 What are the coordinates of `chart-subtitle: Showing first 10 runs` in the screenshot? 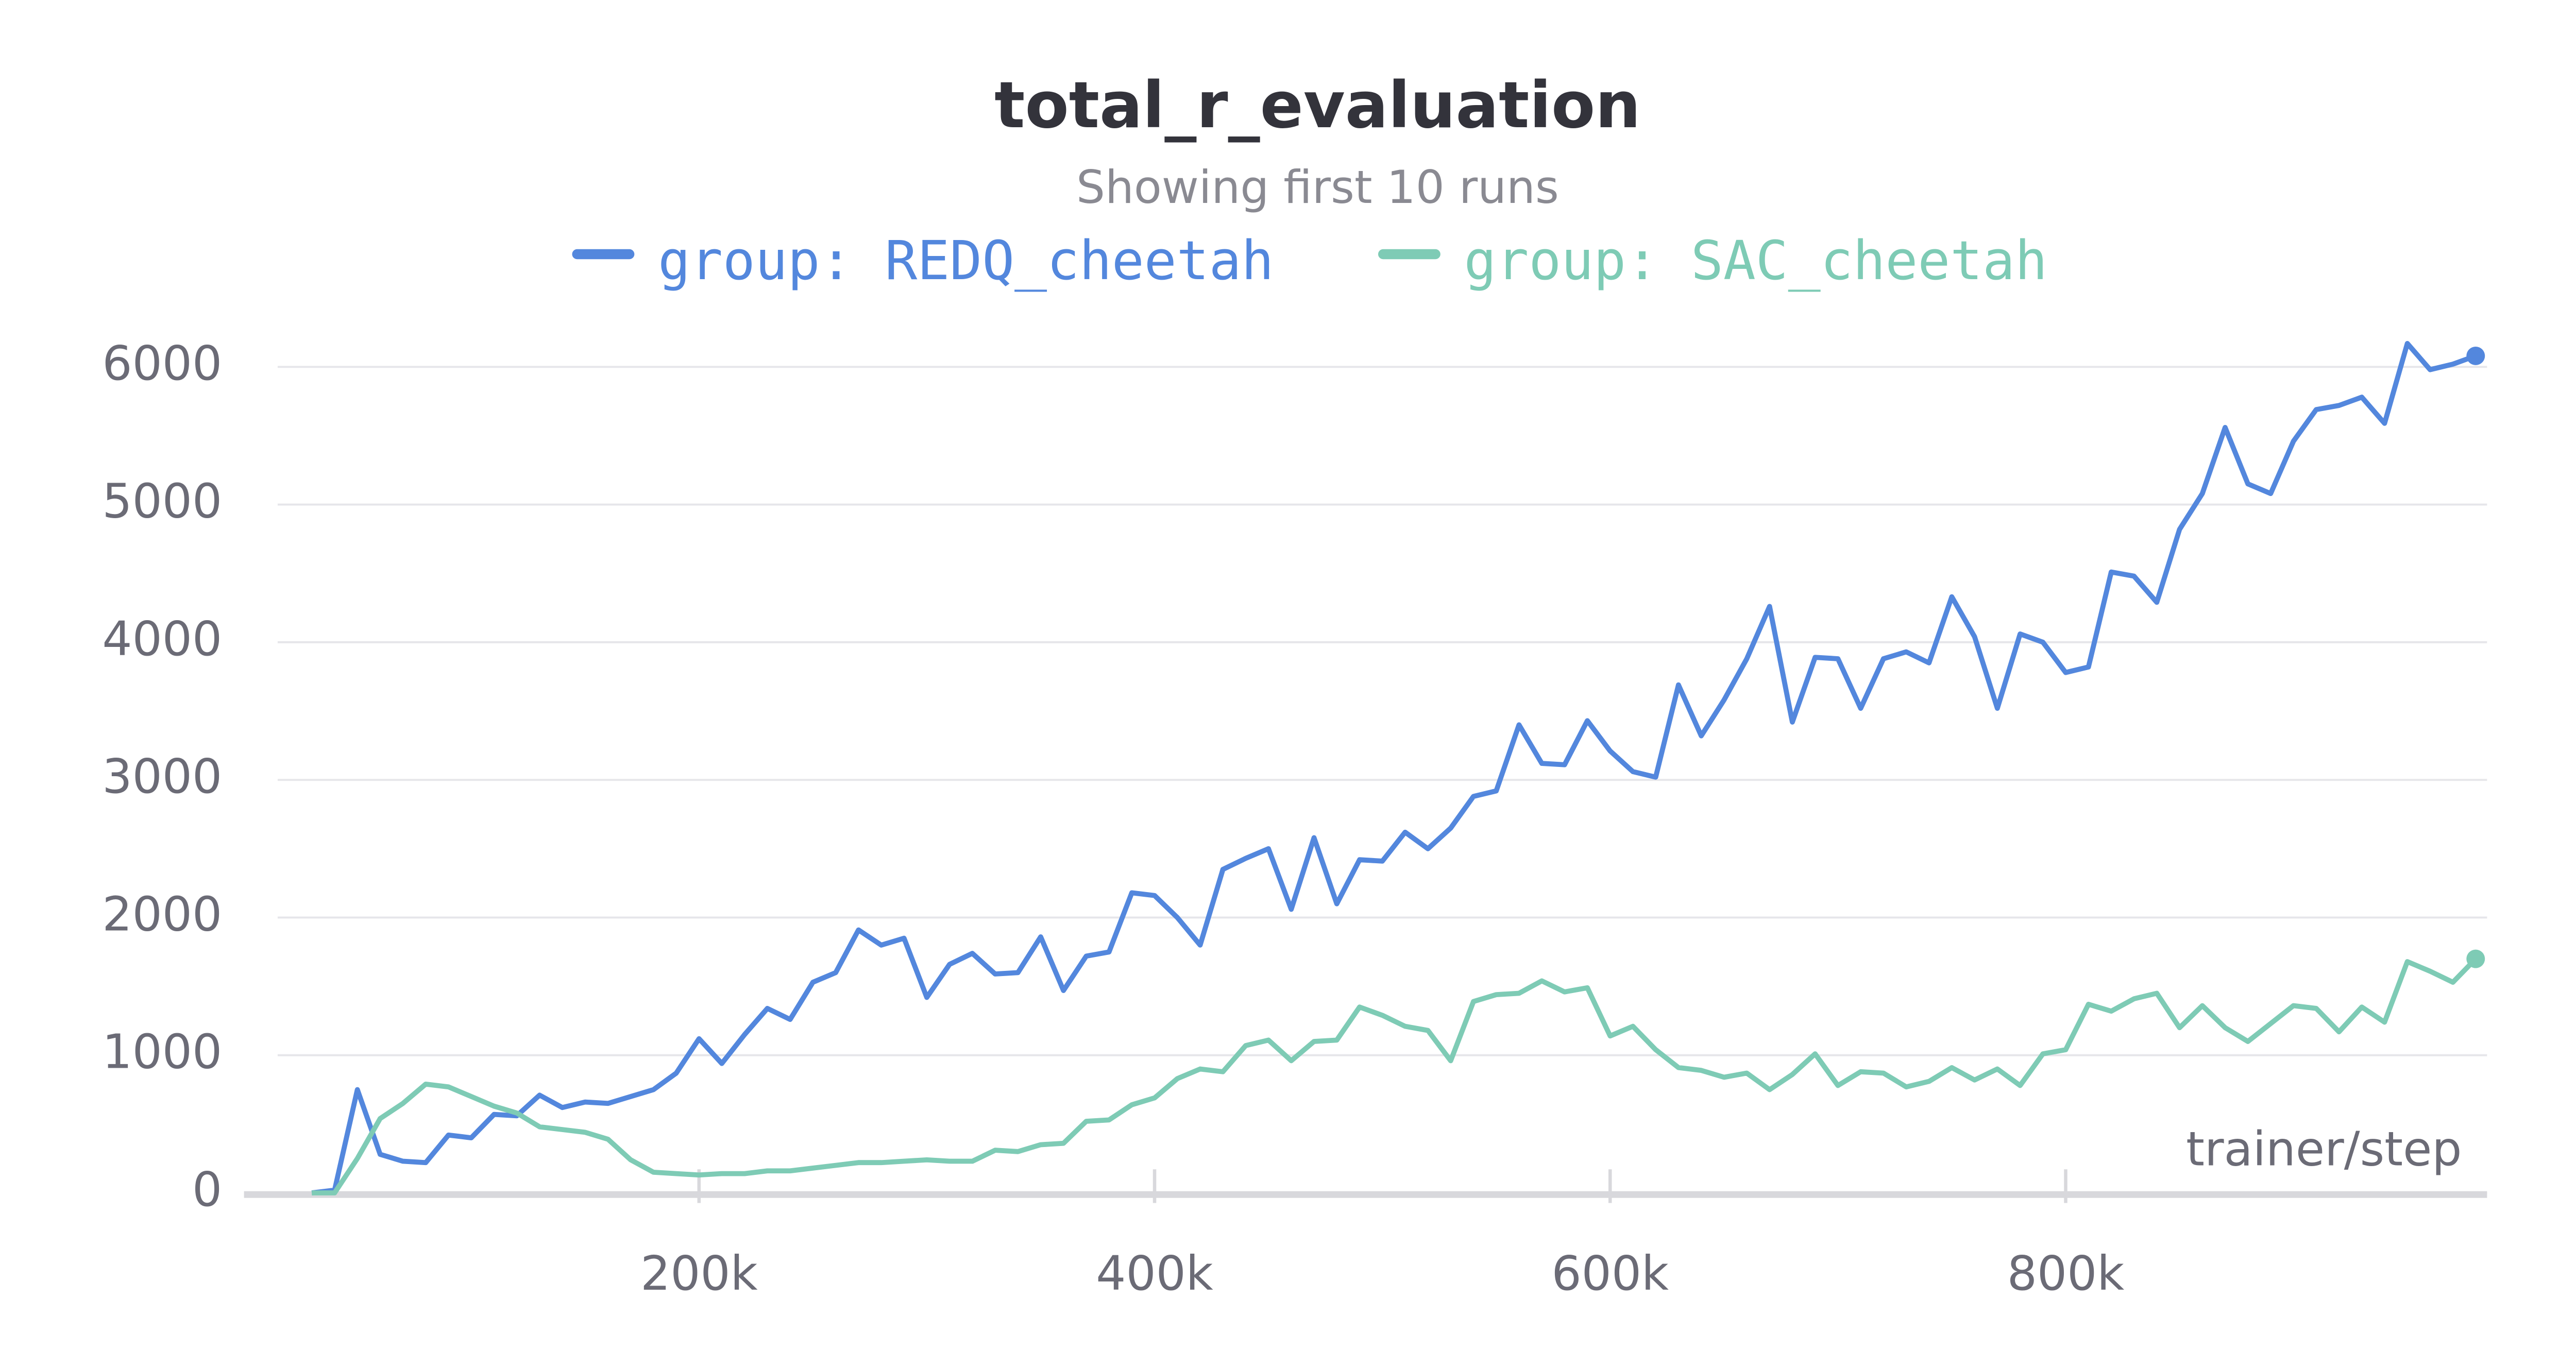 It's located at (1318, 187).